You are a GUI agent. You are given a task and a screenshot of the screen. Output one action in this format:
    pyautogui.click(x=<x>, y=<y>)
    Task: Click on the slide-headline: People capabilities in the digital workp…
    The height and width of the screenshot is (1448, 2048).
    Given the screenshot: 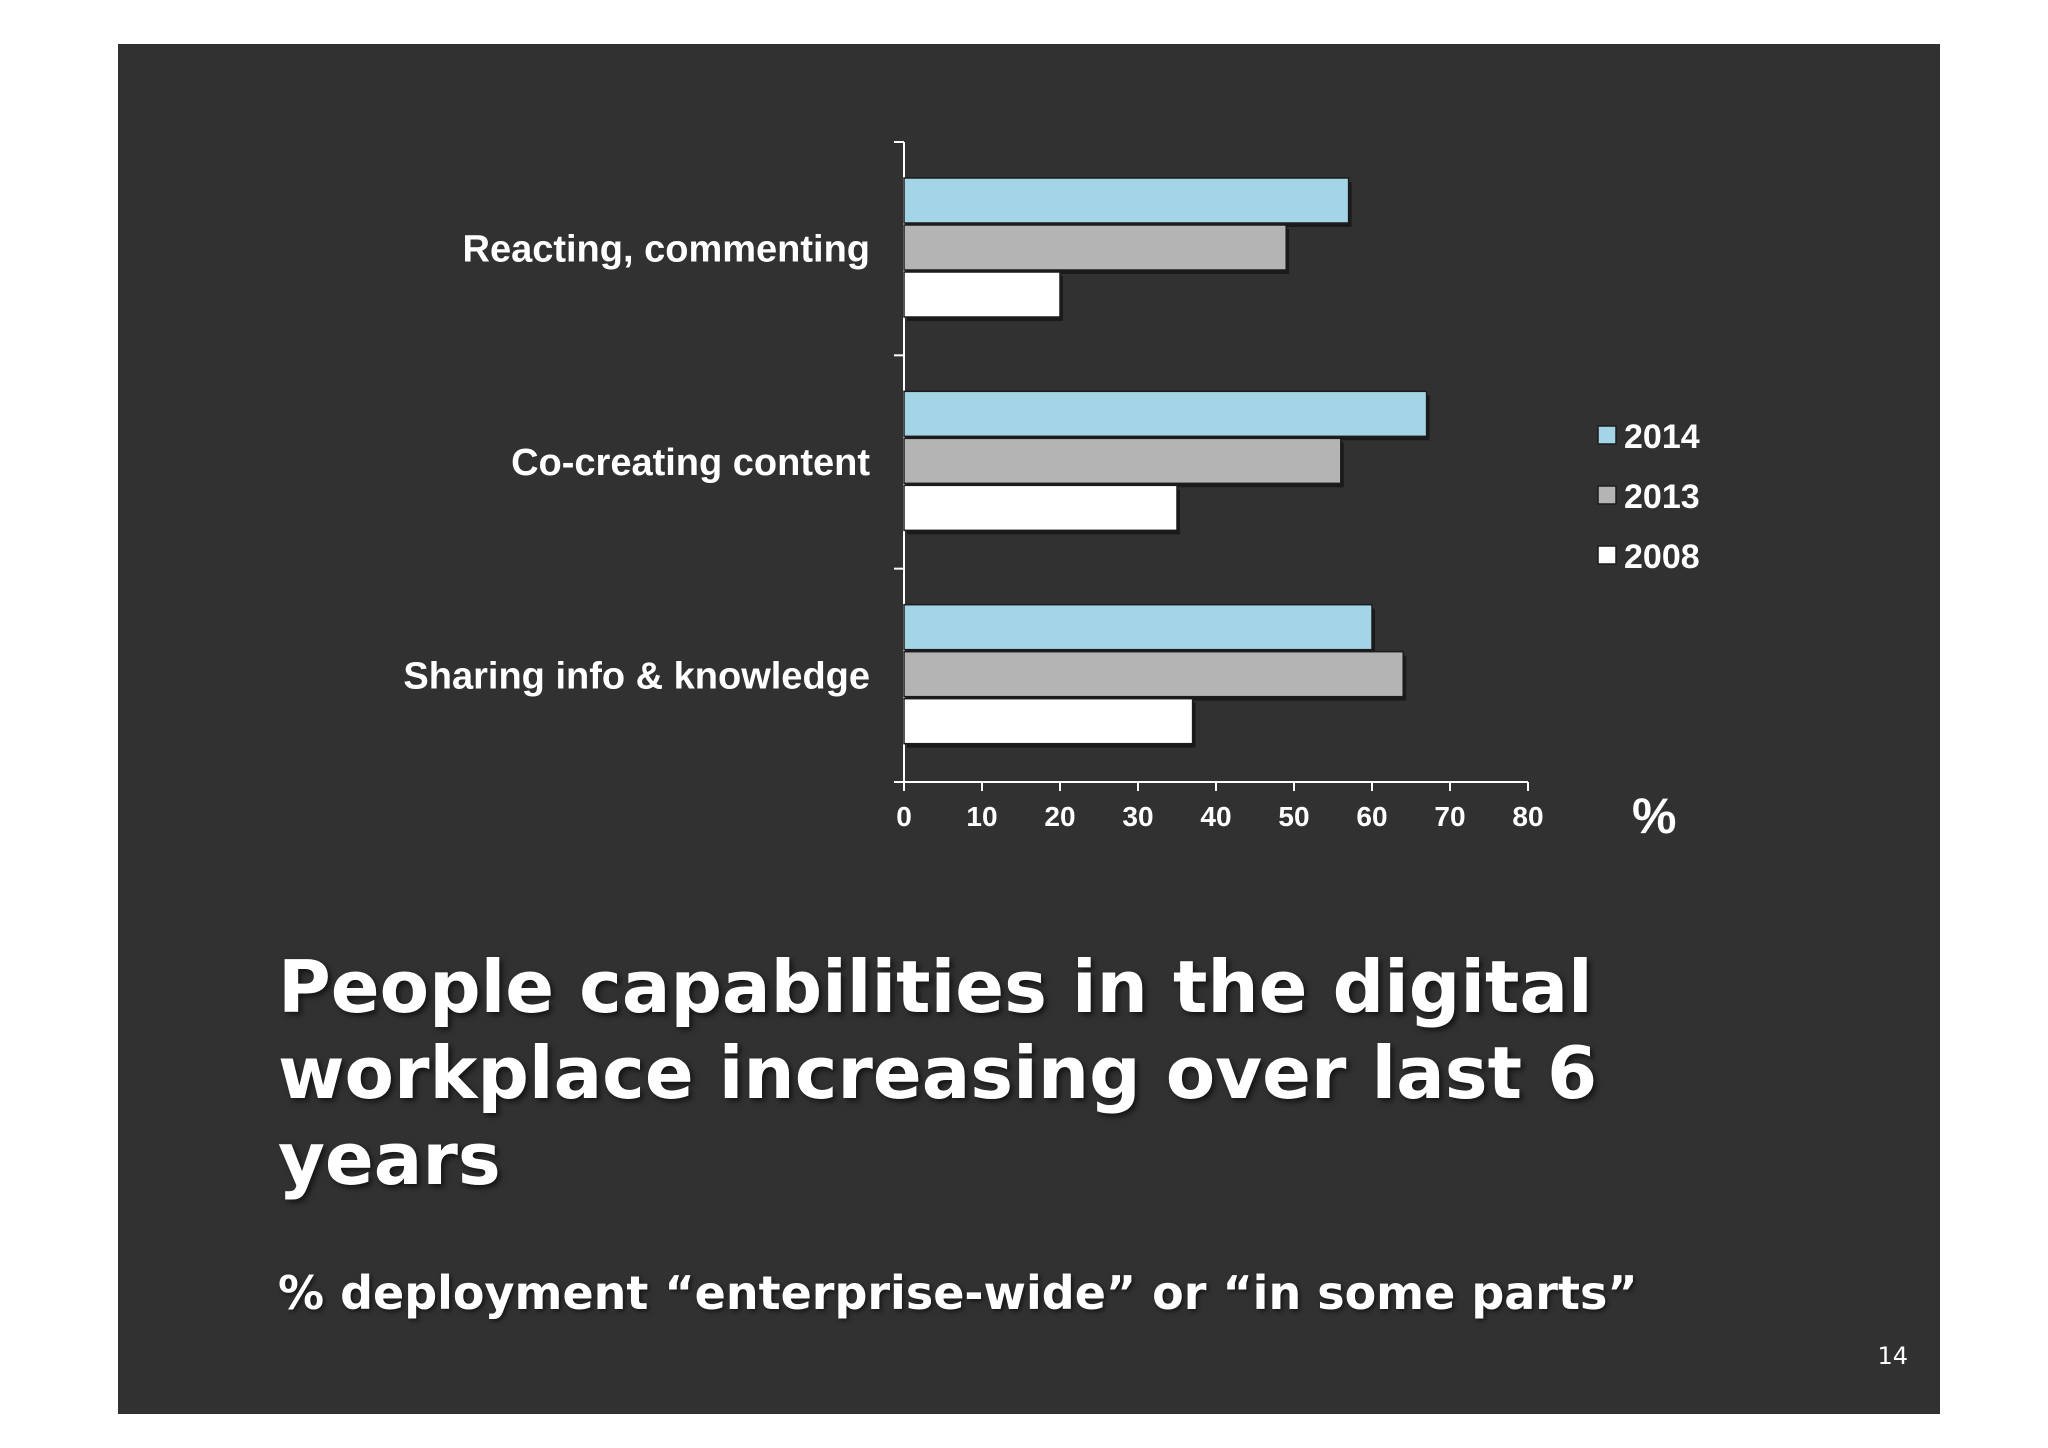 What is the action you would take?
    pyautogui.click(x=938, y=1073)
    